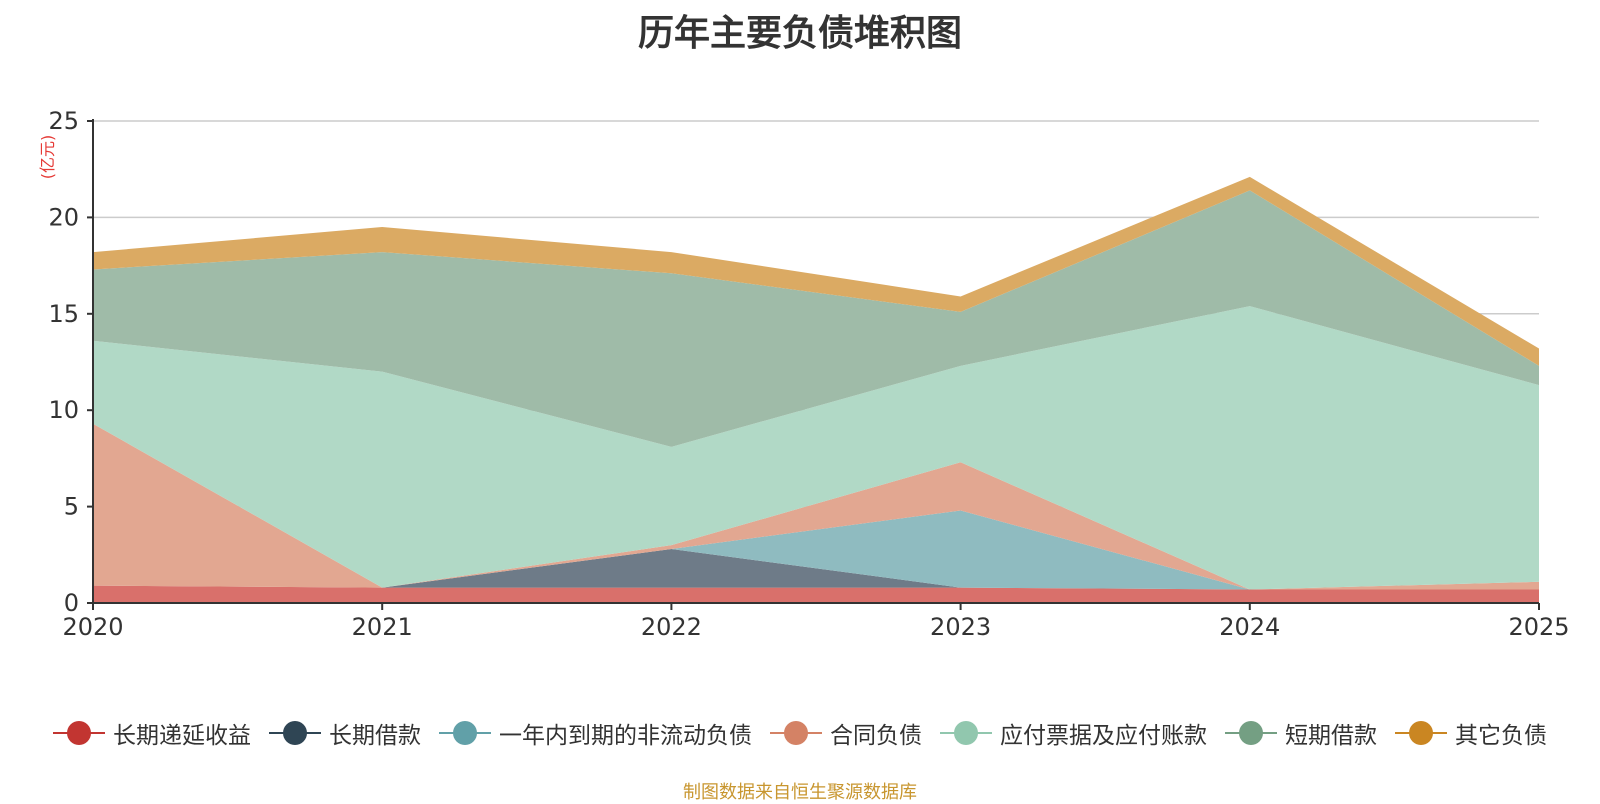  I want to click on y-tick-label: 5, so click(71, 507).